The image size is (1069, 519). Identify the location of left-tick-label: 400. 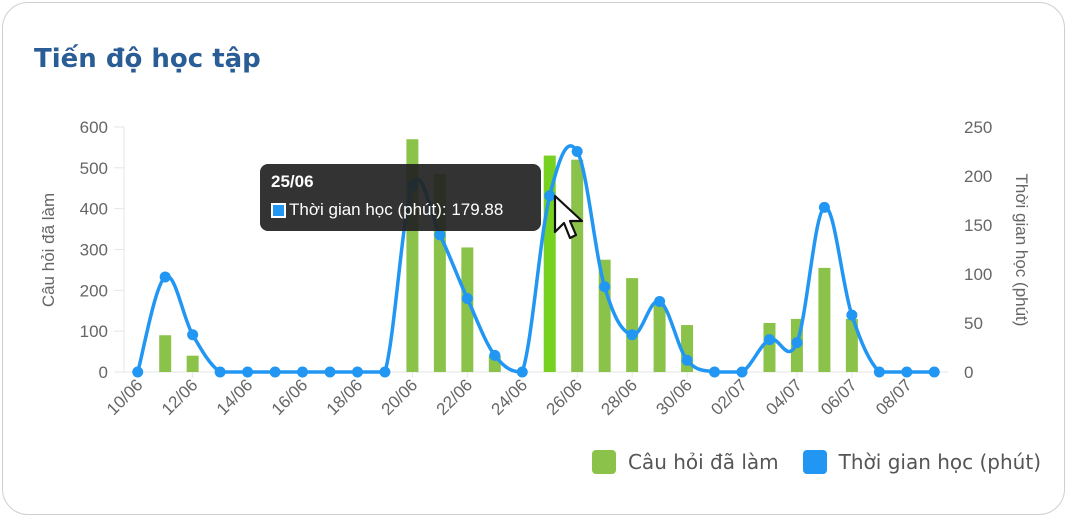
(94, 209).